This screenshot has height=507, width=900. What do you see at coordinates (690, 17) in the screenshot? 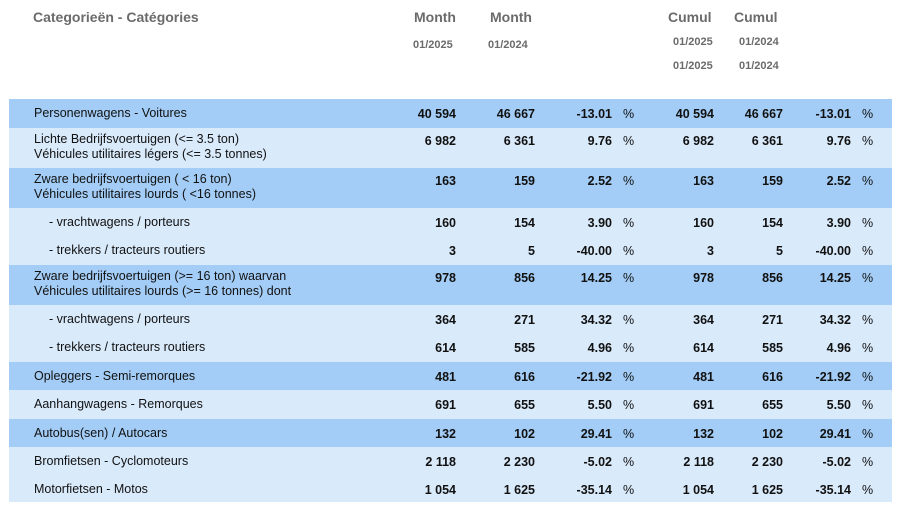
I see `header-cumul-2025: Cumul` at bounding box center [690, 17].